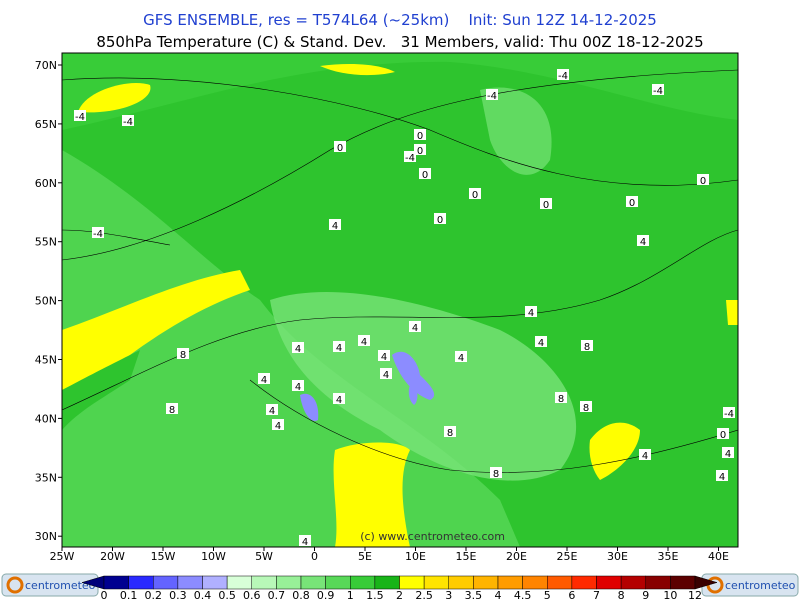 This screenshot has height=604, width=800. Describe the element at coordinates (277, 594) in the screenshot. I see `colorbar-label: 0.7` at that location.